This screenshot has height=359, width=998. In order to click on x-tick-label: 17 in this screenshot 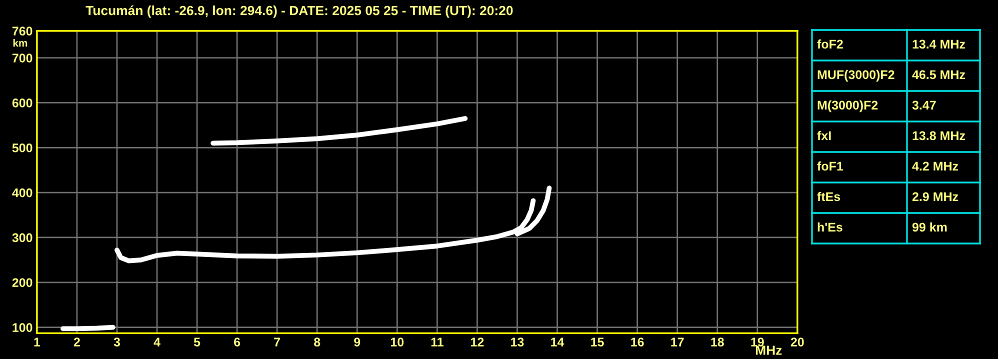, I will do `click(677, 342)`.